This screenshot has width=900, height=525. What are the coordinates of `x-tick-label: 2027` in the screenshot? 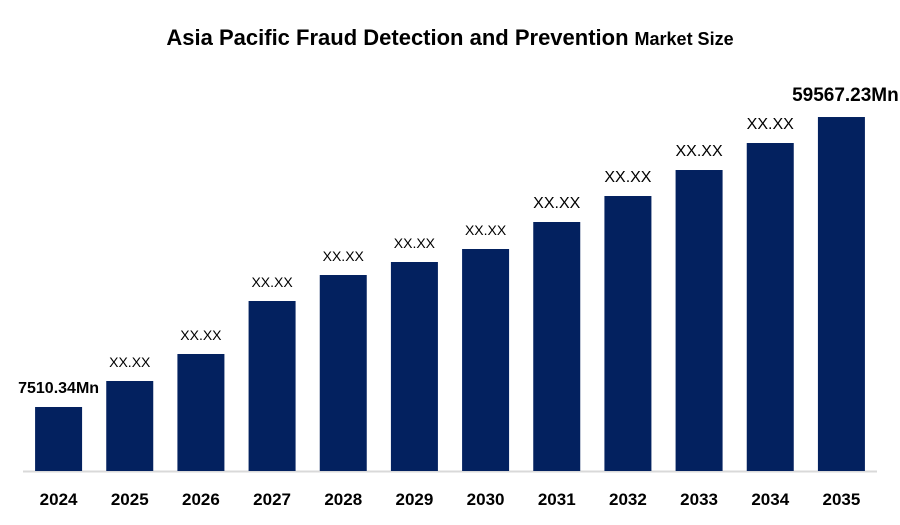 It's located at (272, 499).